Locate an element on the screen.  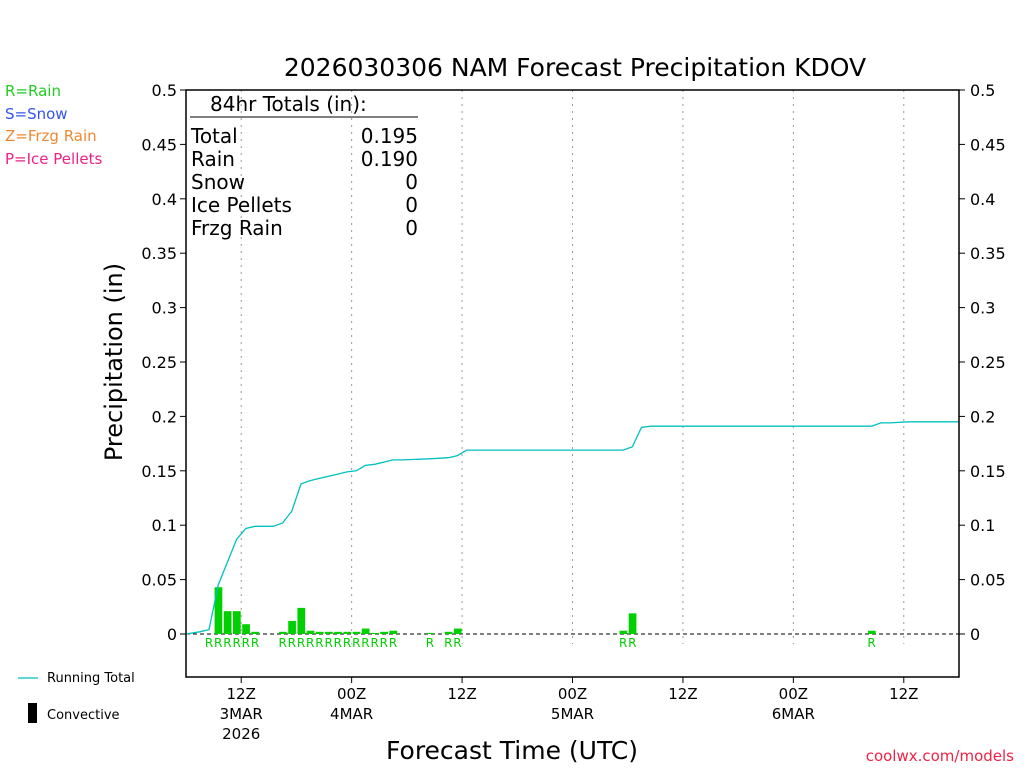
ptype-marker-17: R is located at coordinates (384, 643).